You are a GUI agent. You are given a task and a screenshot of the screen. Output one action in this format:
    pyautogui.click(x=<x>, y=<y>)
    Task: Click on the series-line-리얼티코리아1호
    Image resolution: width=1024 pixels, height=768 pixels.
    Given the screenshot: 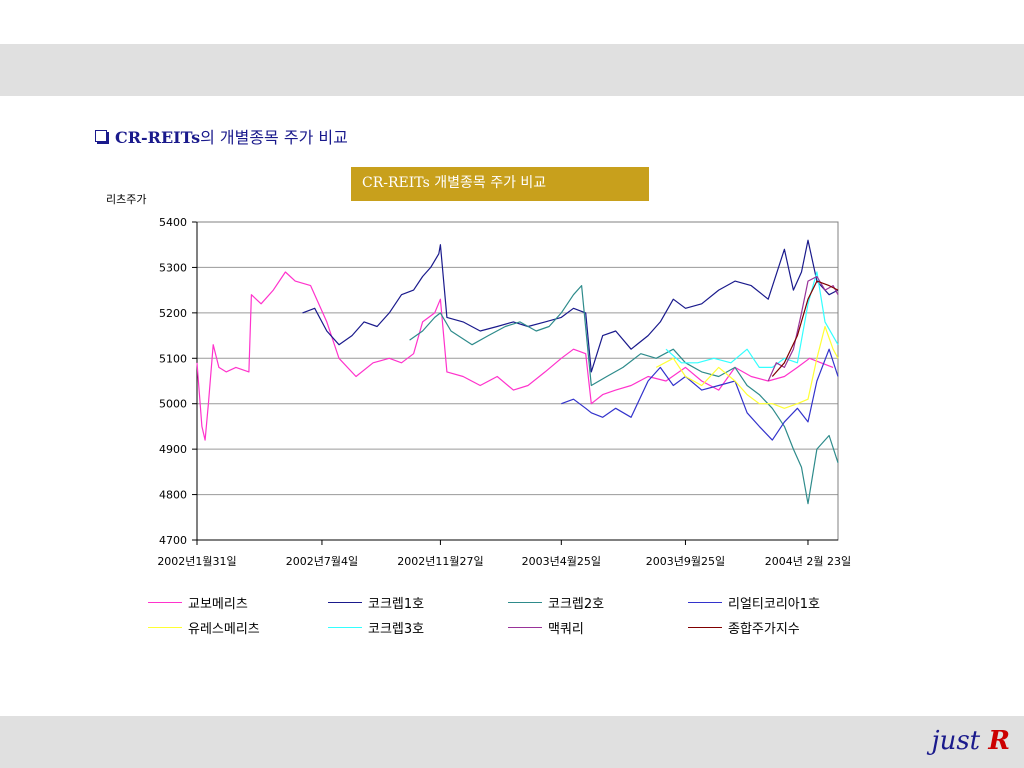 What is the action you would take?
    pyautogui.click(x=700, y=394)
    